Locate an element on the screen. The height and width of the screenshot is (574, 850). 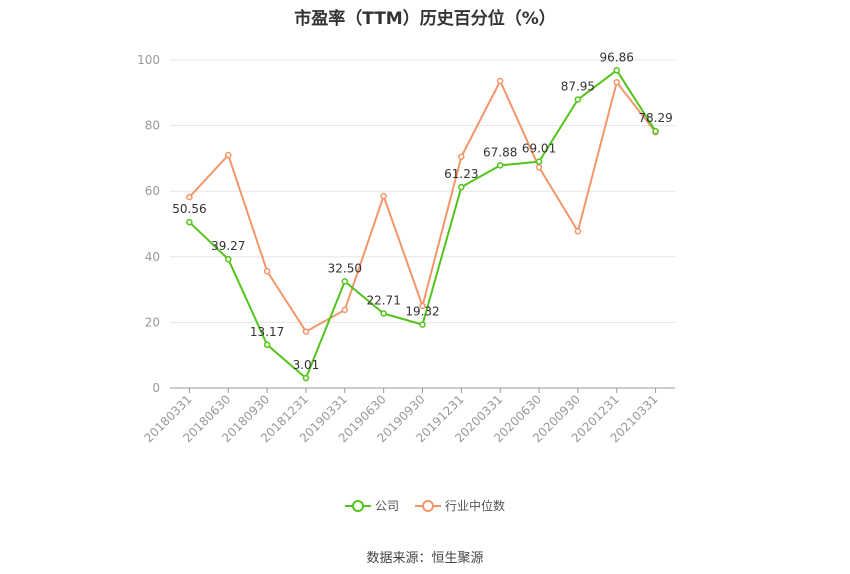
legend: 公司 行业中位数 is located at coordinates (425, 505).